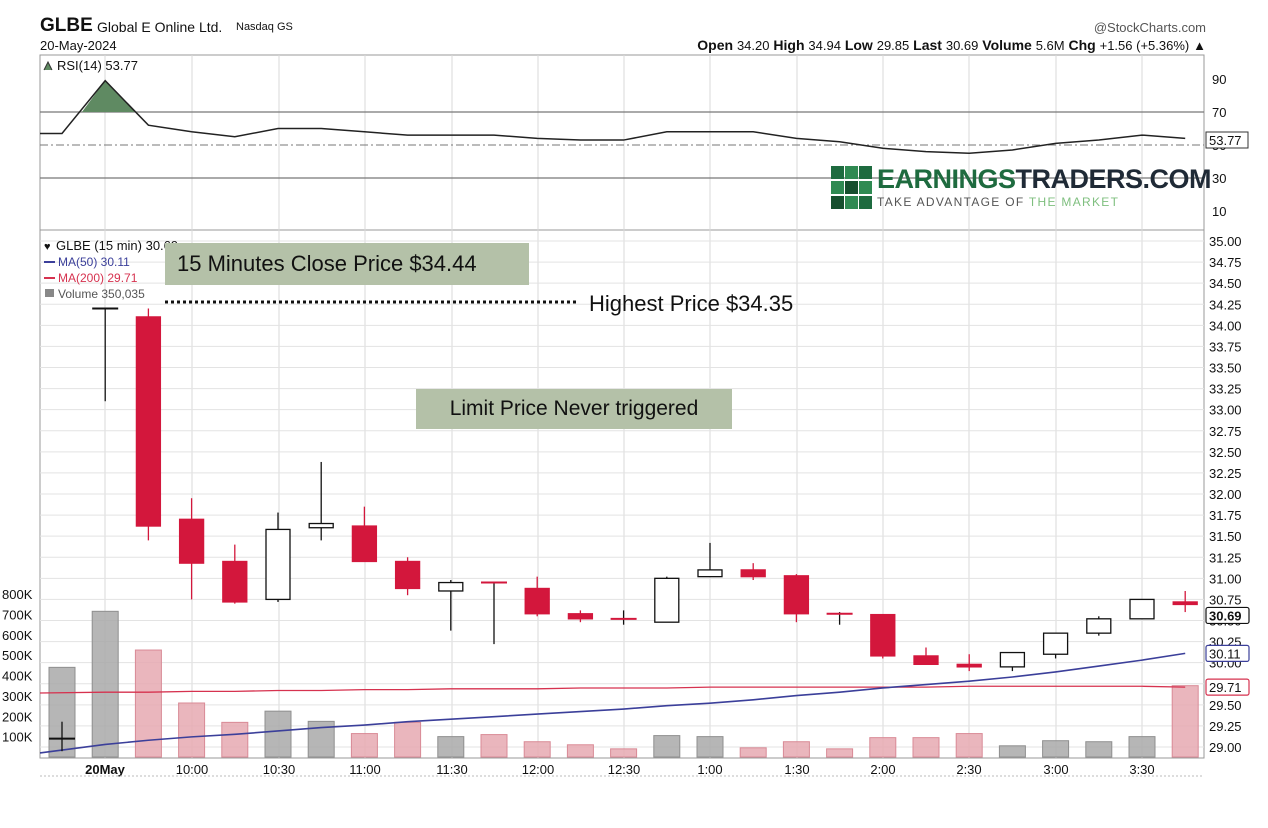  Describe the element at coordinates (1225, 599) in the screenshot. I see `price-tick-label: 30.75` at that location.